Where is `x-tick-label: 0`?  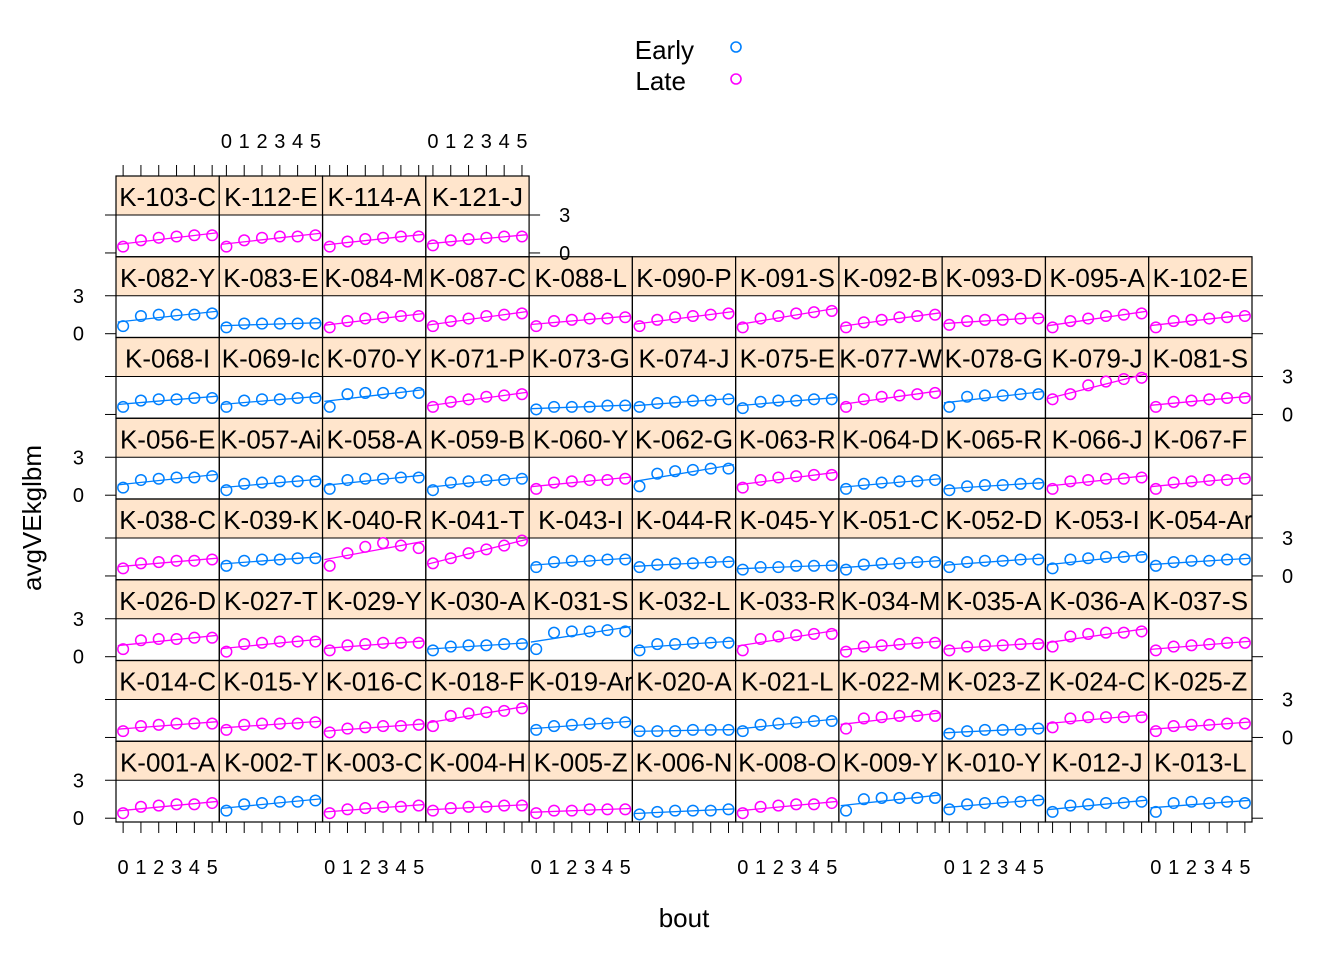 x-tick-label: 0 is located at coordinates (742, 868).